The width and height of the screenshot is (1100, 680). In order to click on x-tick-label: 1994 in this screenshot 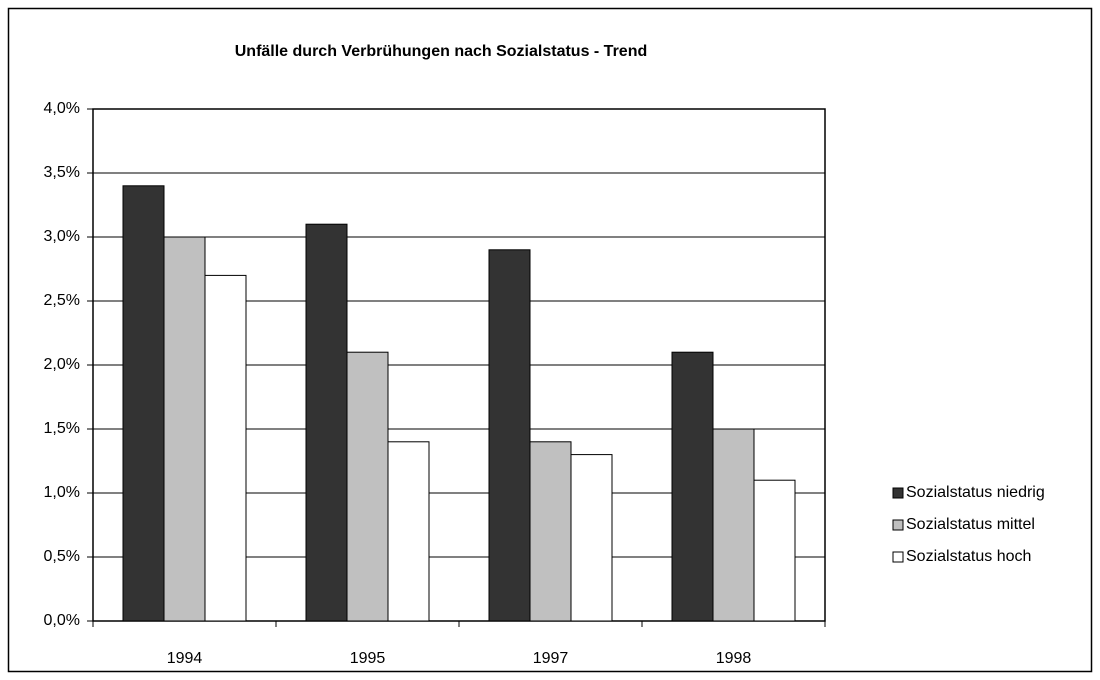, I will do `click(185, 658)`.